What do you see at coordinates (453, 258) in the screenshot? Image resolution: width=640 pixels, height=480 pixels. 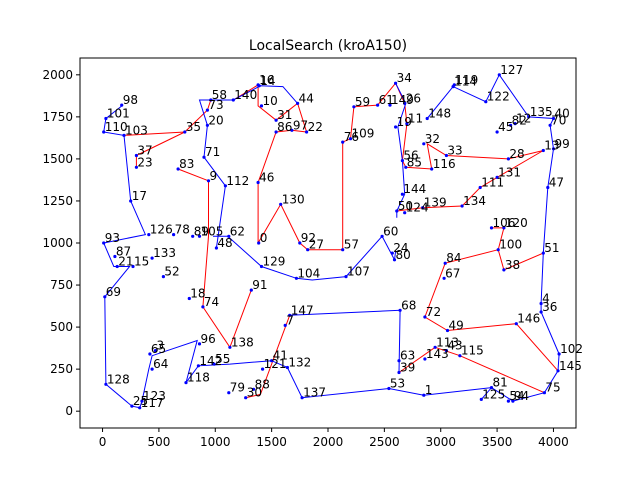 I see `city-label-84: 84` at bounding box center [453, 258].